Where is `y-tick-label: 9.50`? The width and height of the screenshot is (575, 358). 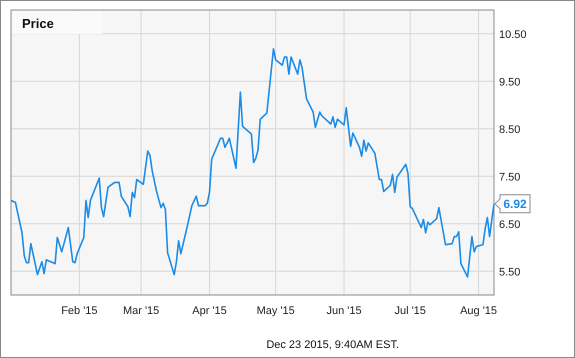 y-tick-label: 9.50 is located at coordinates (509, 82).